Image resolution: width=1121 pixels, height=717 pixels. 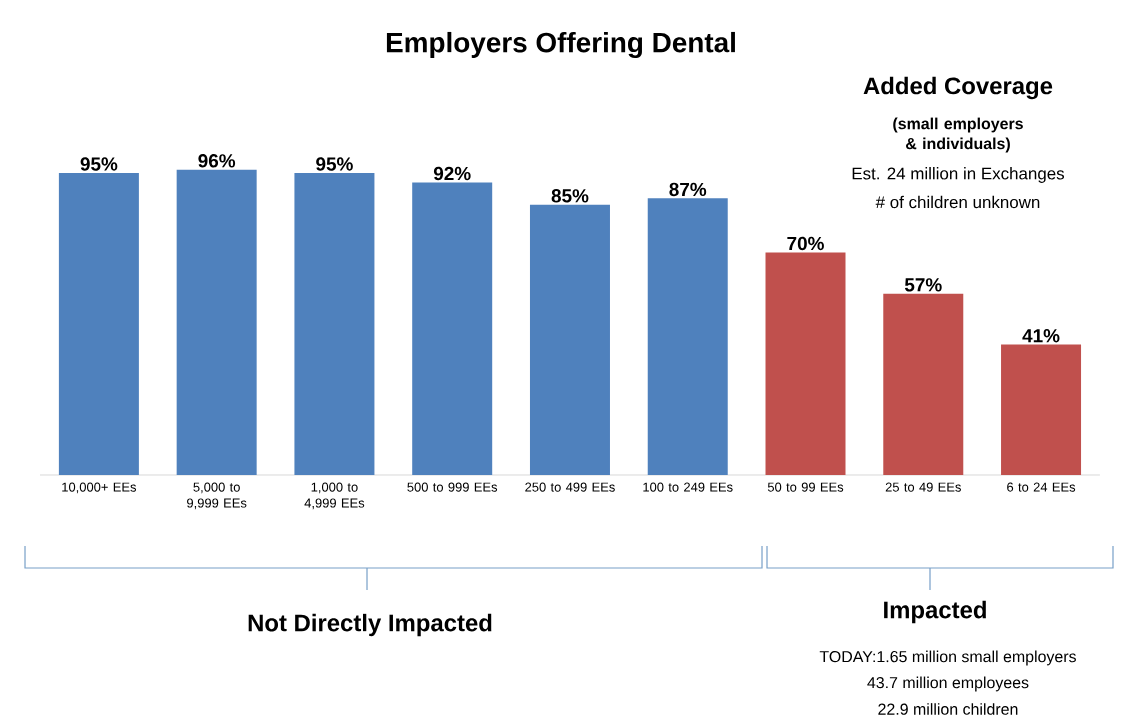 I want to click on annotation: # of children unknown, so click(x=957, y=202).